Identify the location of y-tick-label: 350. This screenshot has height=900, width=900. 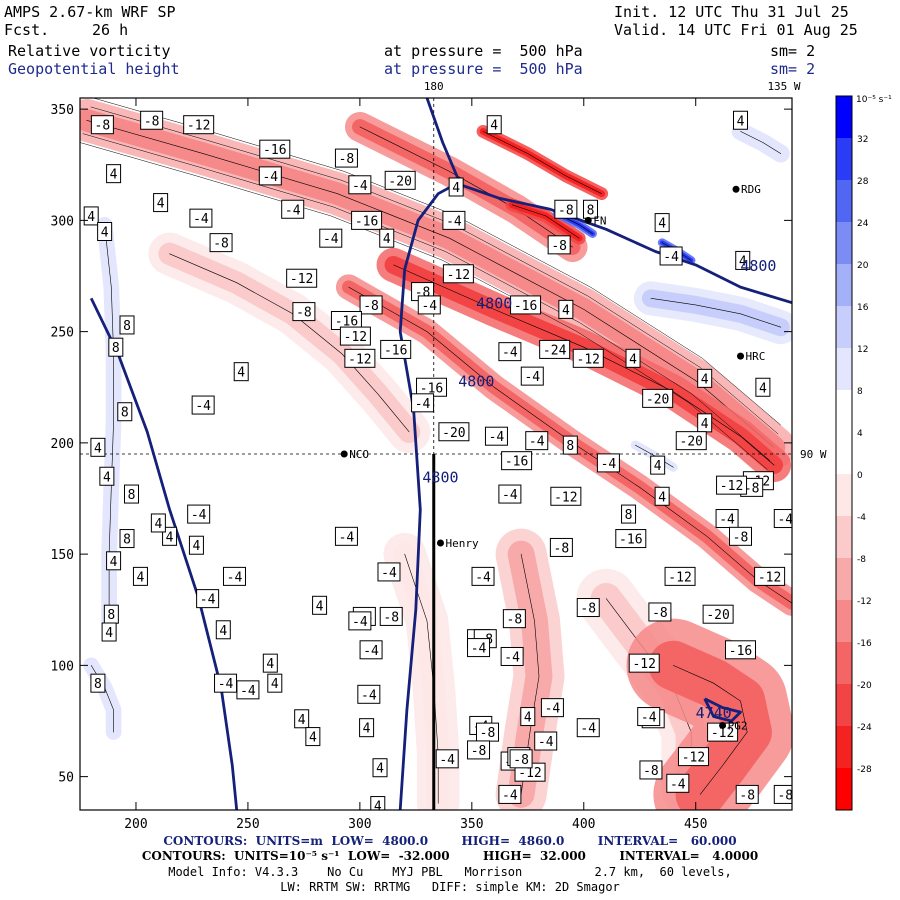
(62, 110).